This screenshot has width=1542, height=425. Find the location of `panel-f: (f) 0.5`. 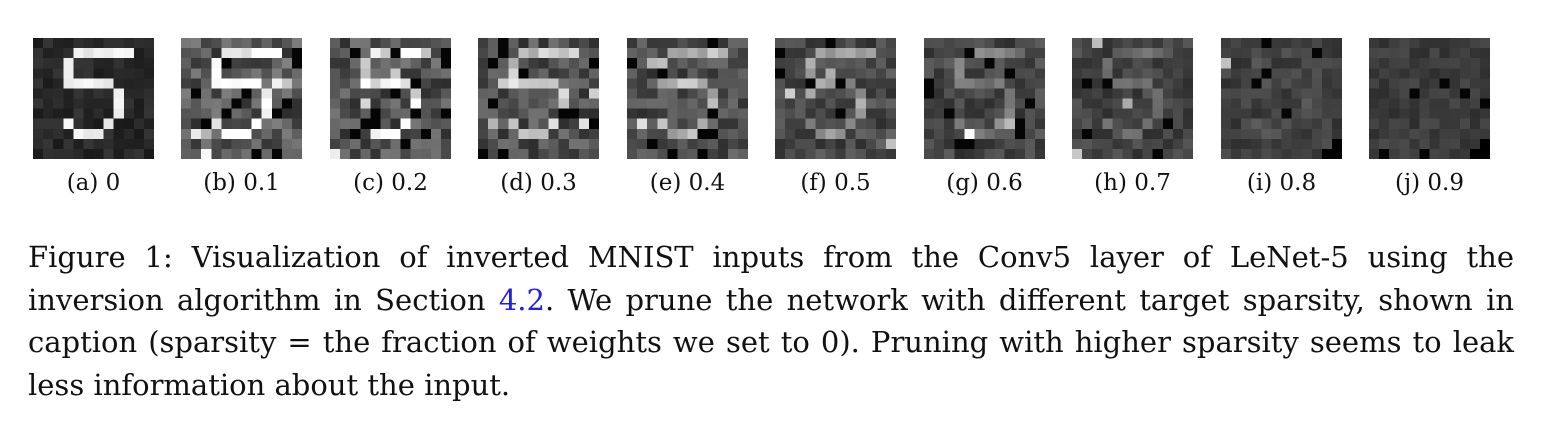

panel-f: (f) 0.5 is located at coordinates (835, 117).